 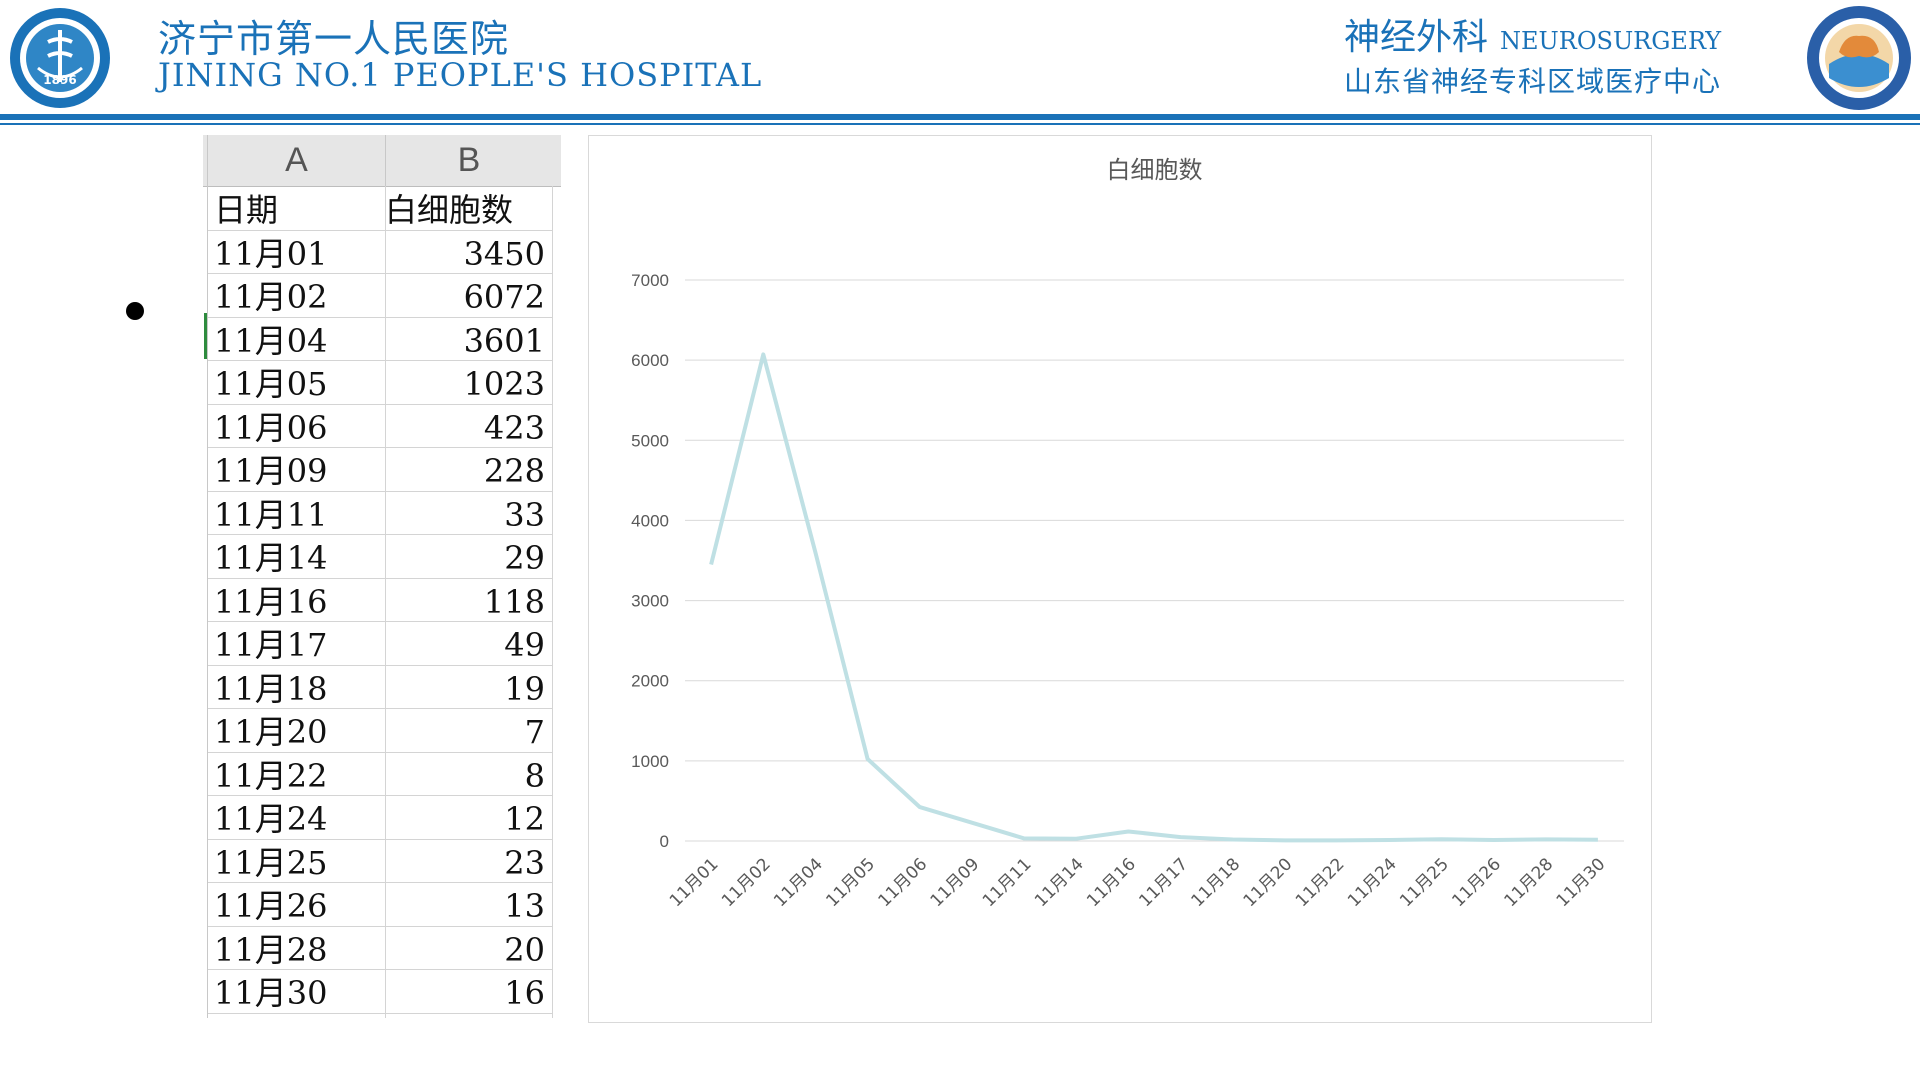 I want to click on cell-wbc: 118, so click(x=514, y=601).